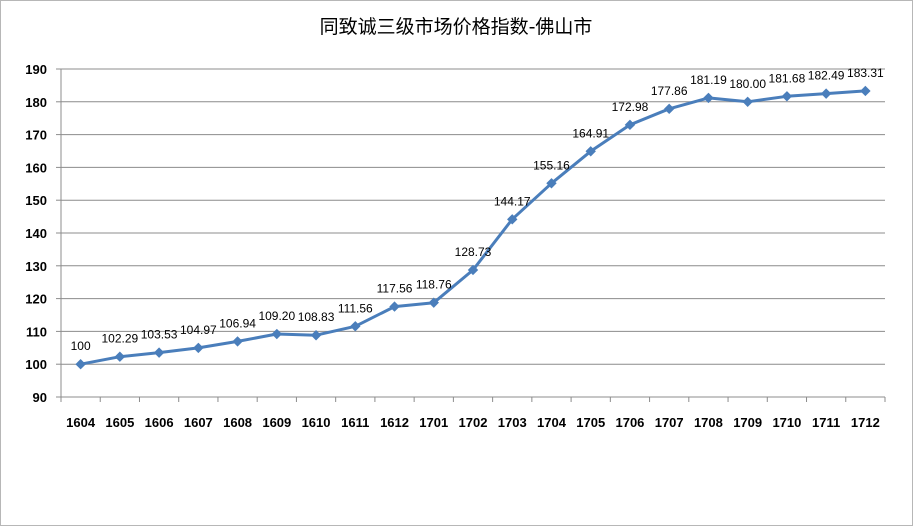 This screenshot has width=913, height=526. Describe the element at coordinates (40, 397) in the screenshot. I see `y-tick-label: 90` at that location.